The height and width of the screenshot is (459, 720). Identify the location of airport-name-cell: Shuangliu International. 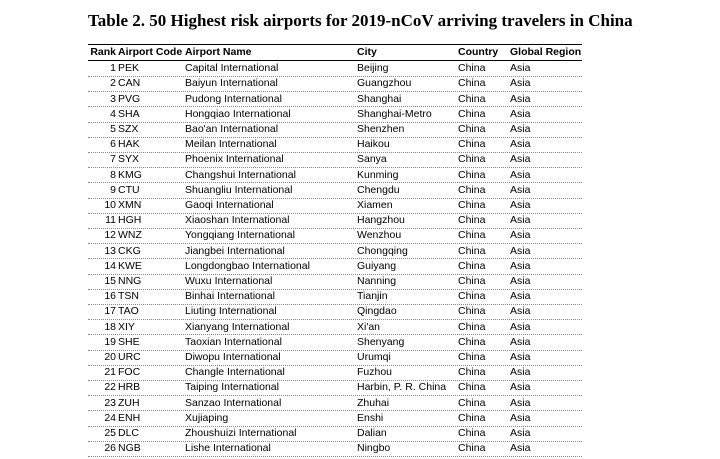
(239, 189).